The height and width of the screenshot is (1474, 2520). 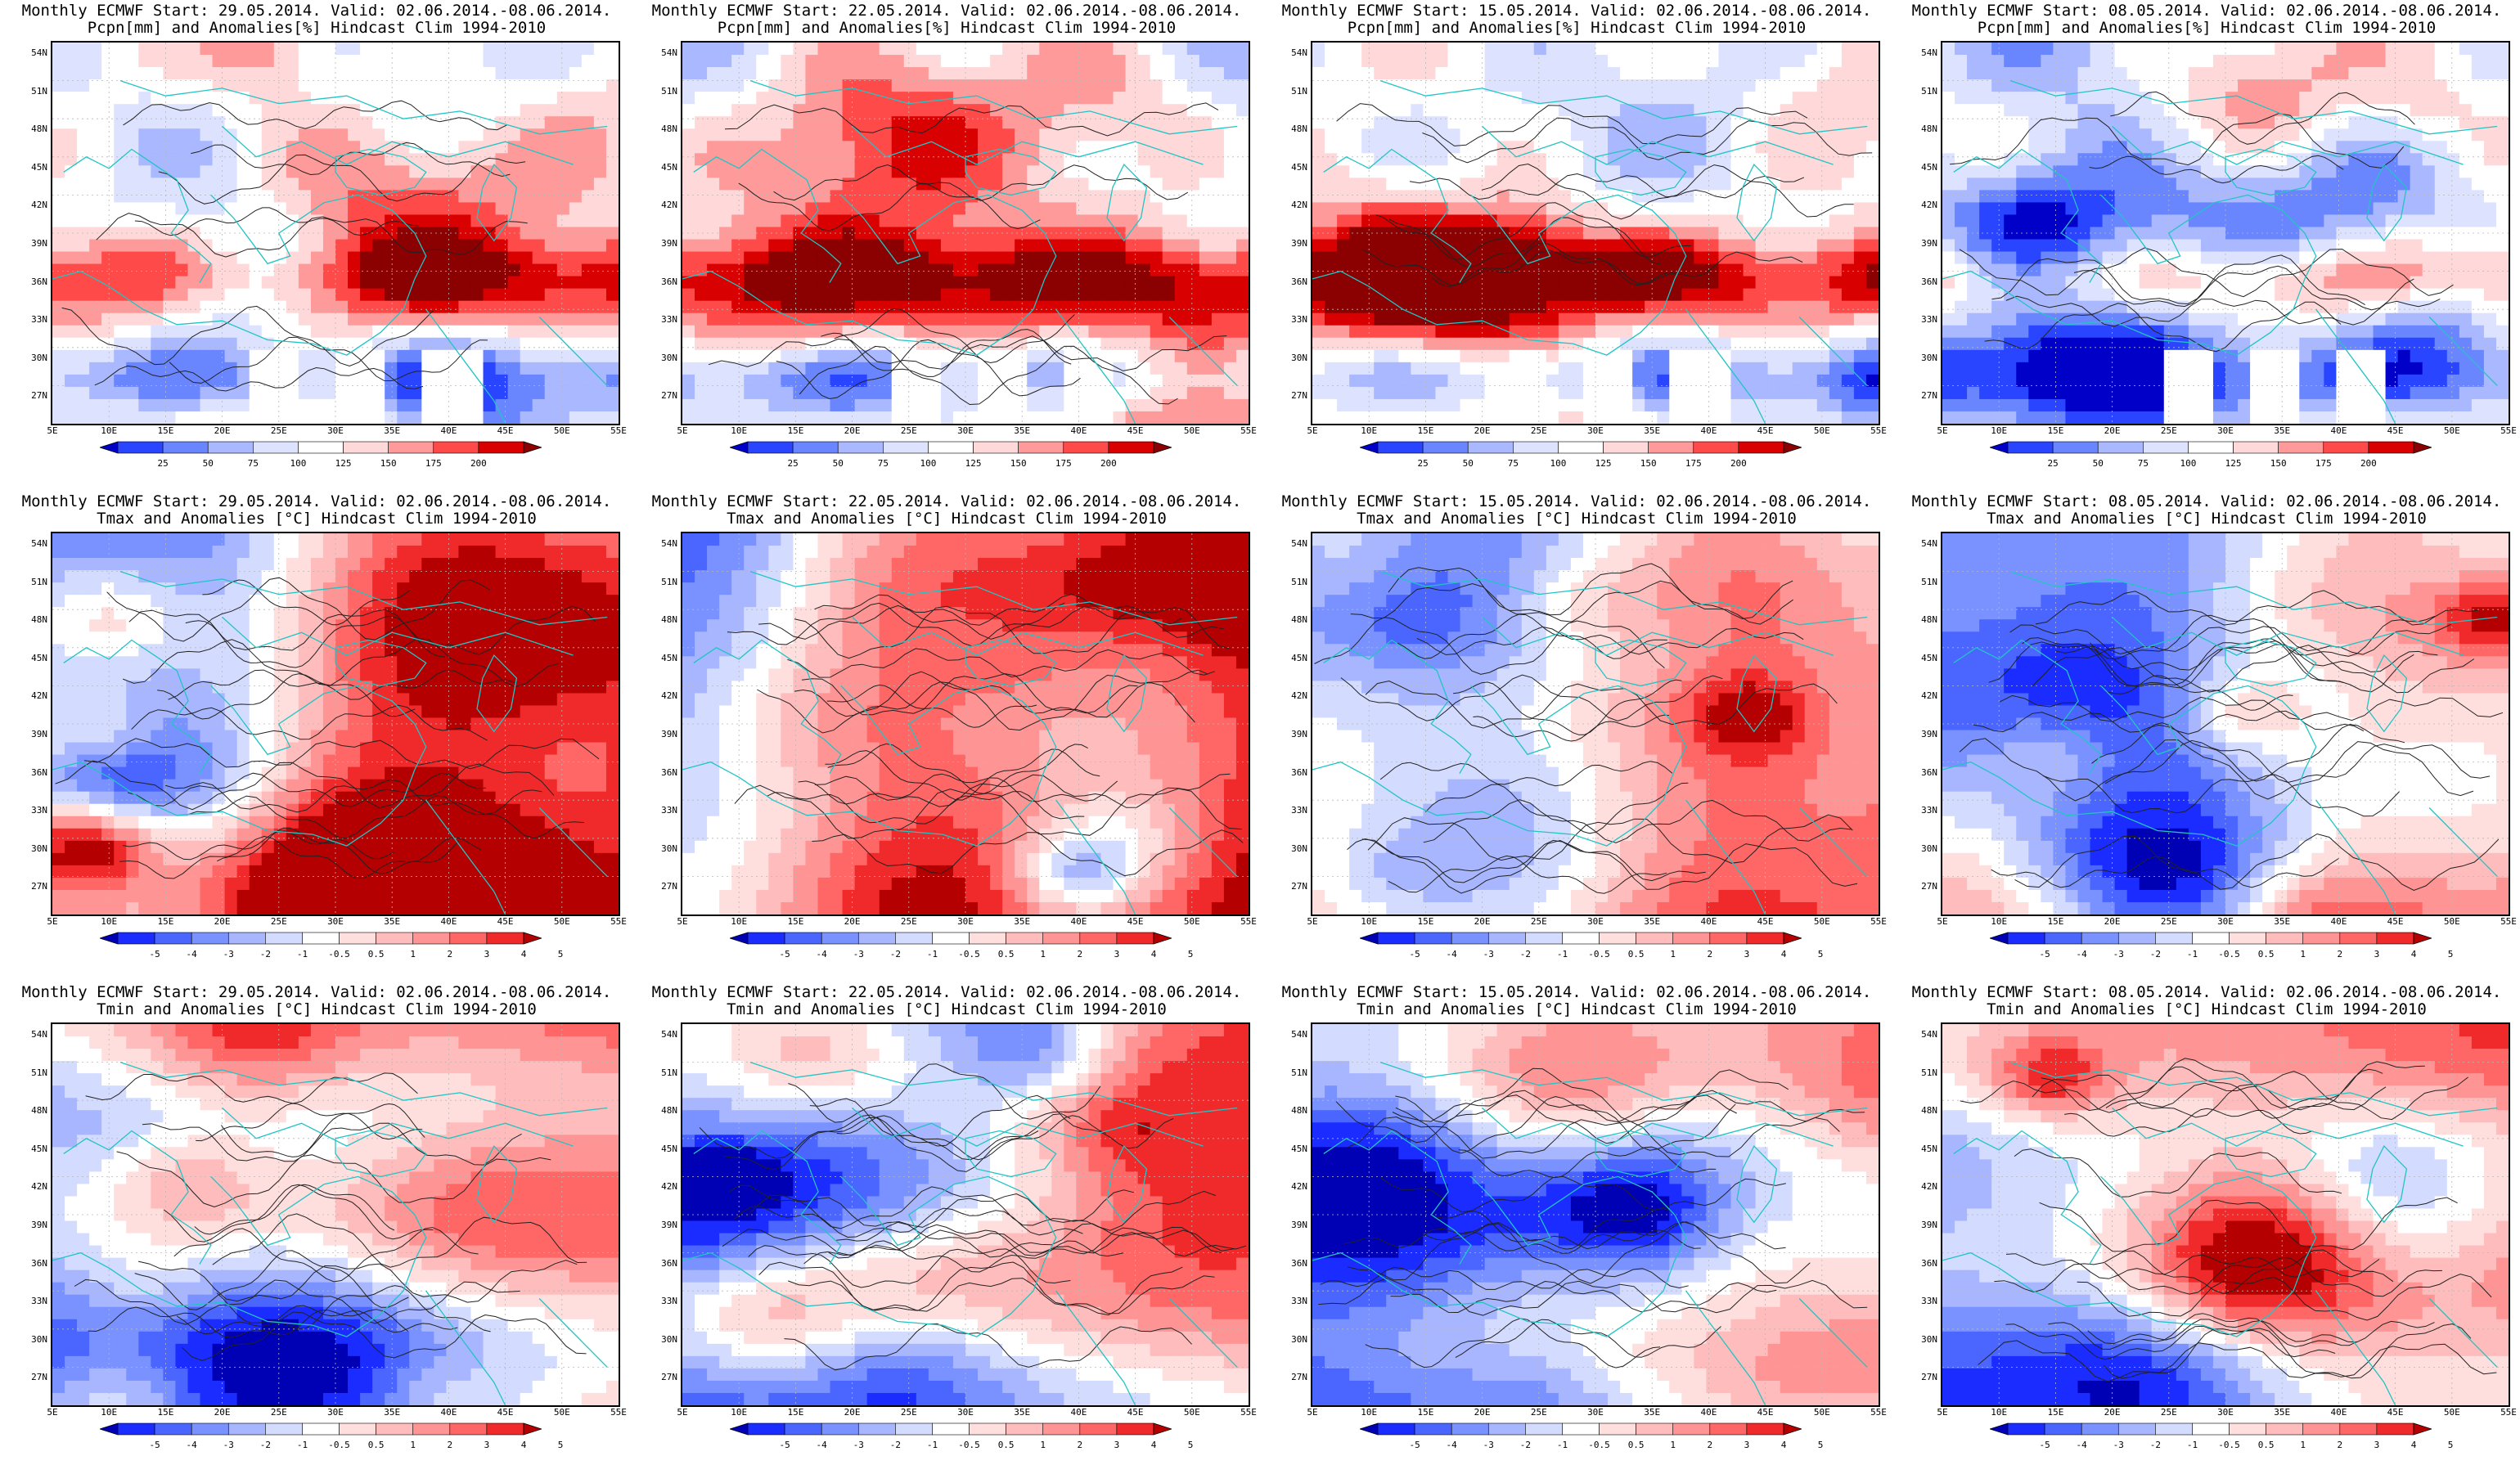 I want to click on colorbar-label: -0.5, so click(x=1600, y=954).